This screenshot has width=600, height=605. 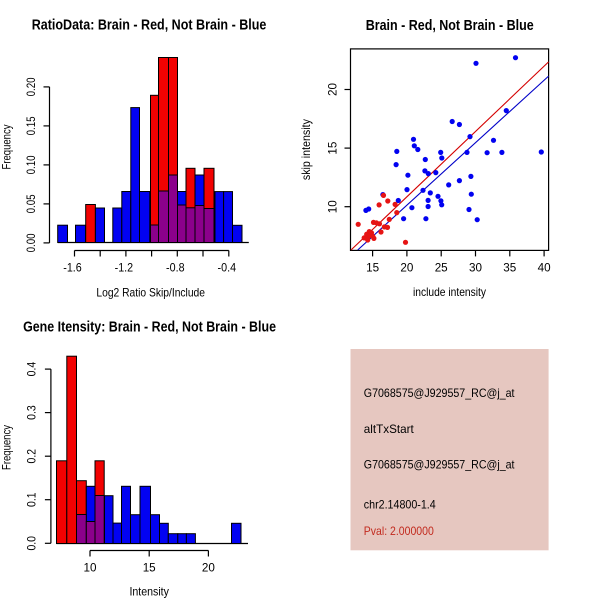 I want to click on svg-text: Brain - Red, Not Brain - Blue, so click(x=450, y=26).